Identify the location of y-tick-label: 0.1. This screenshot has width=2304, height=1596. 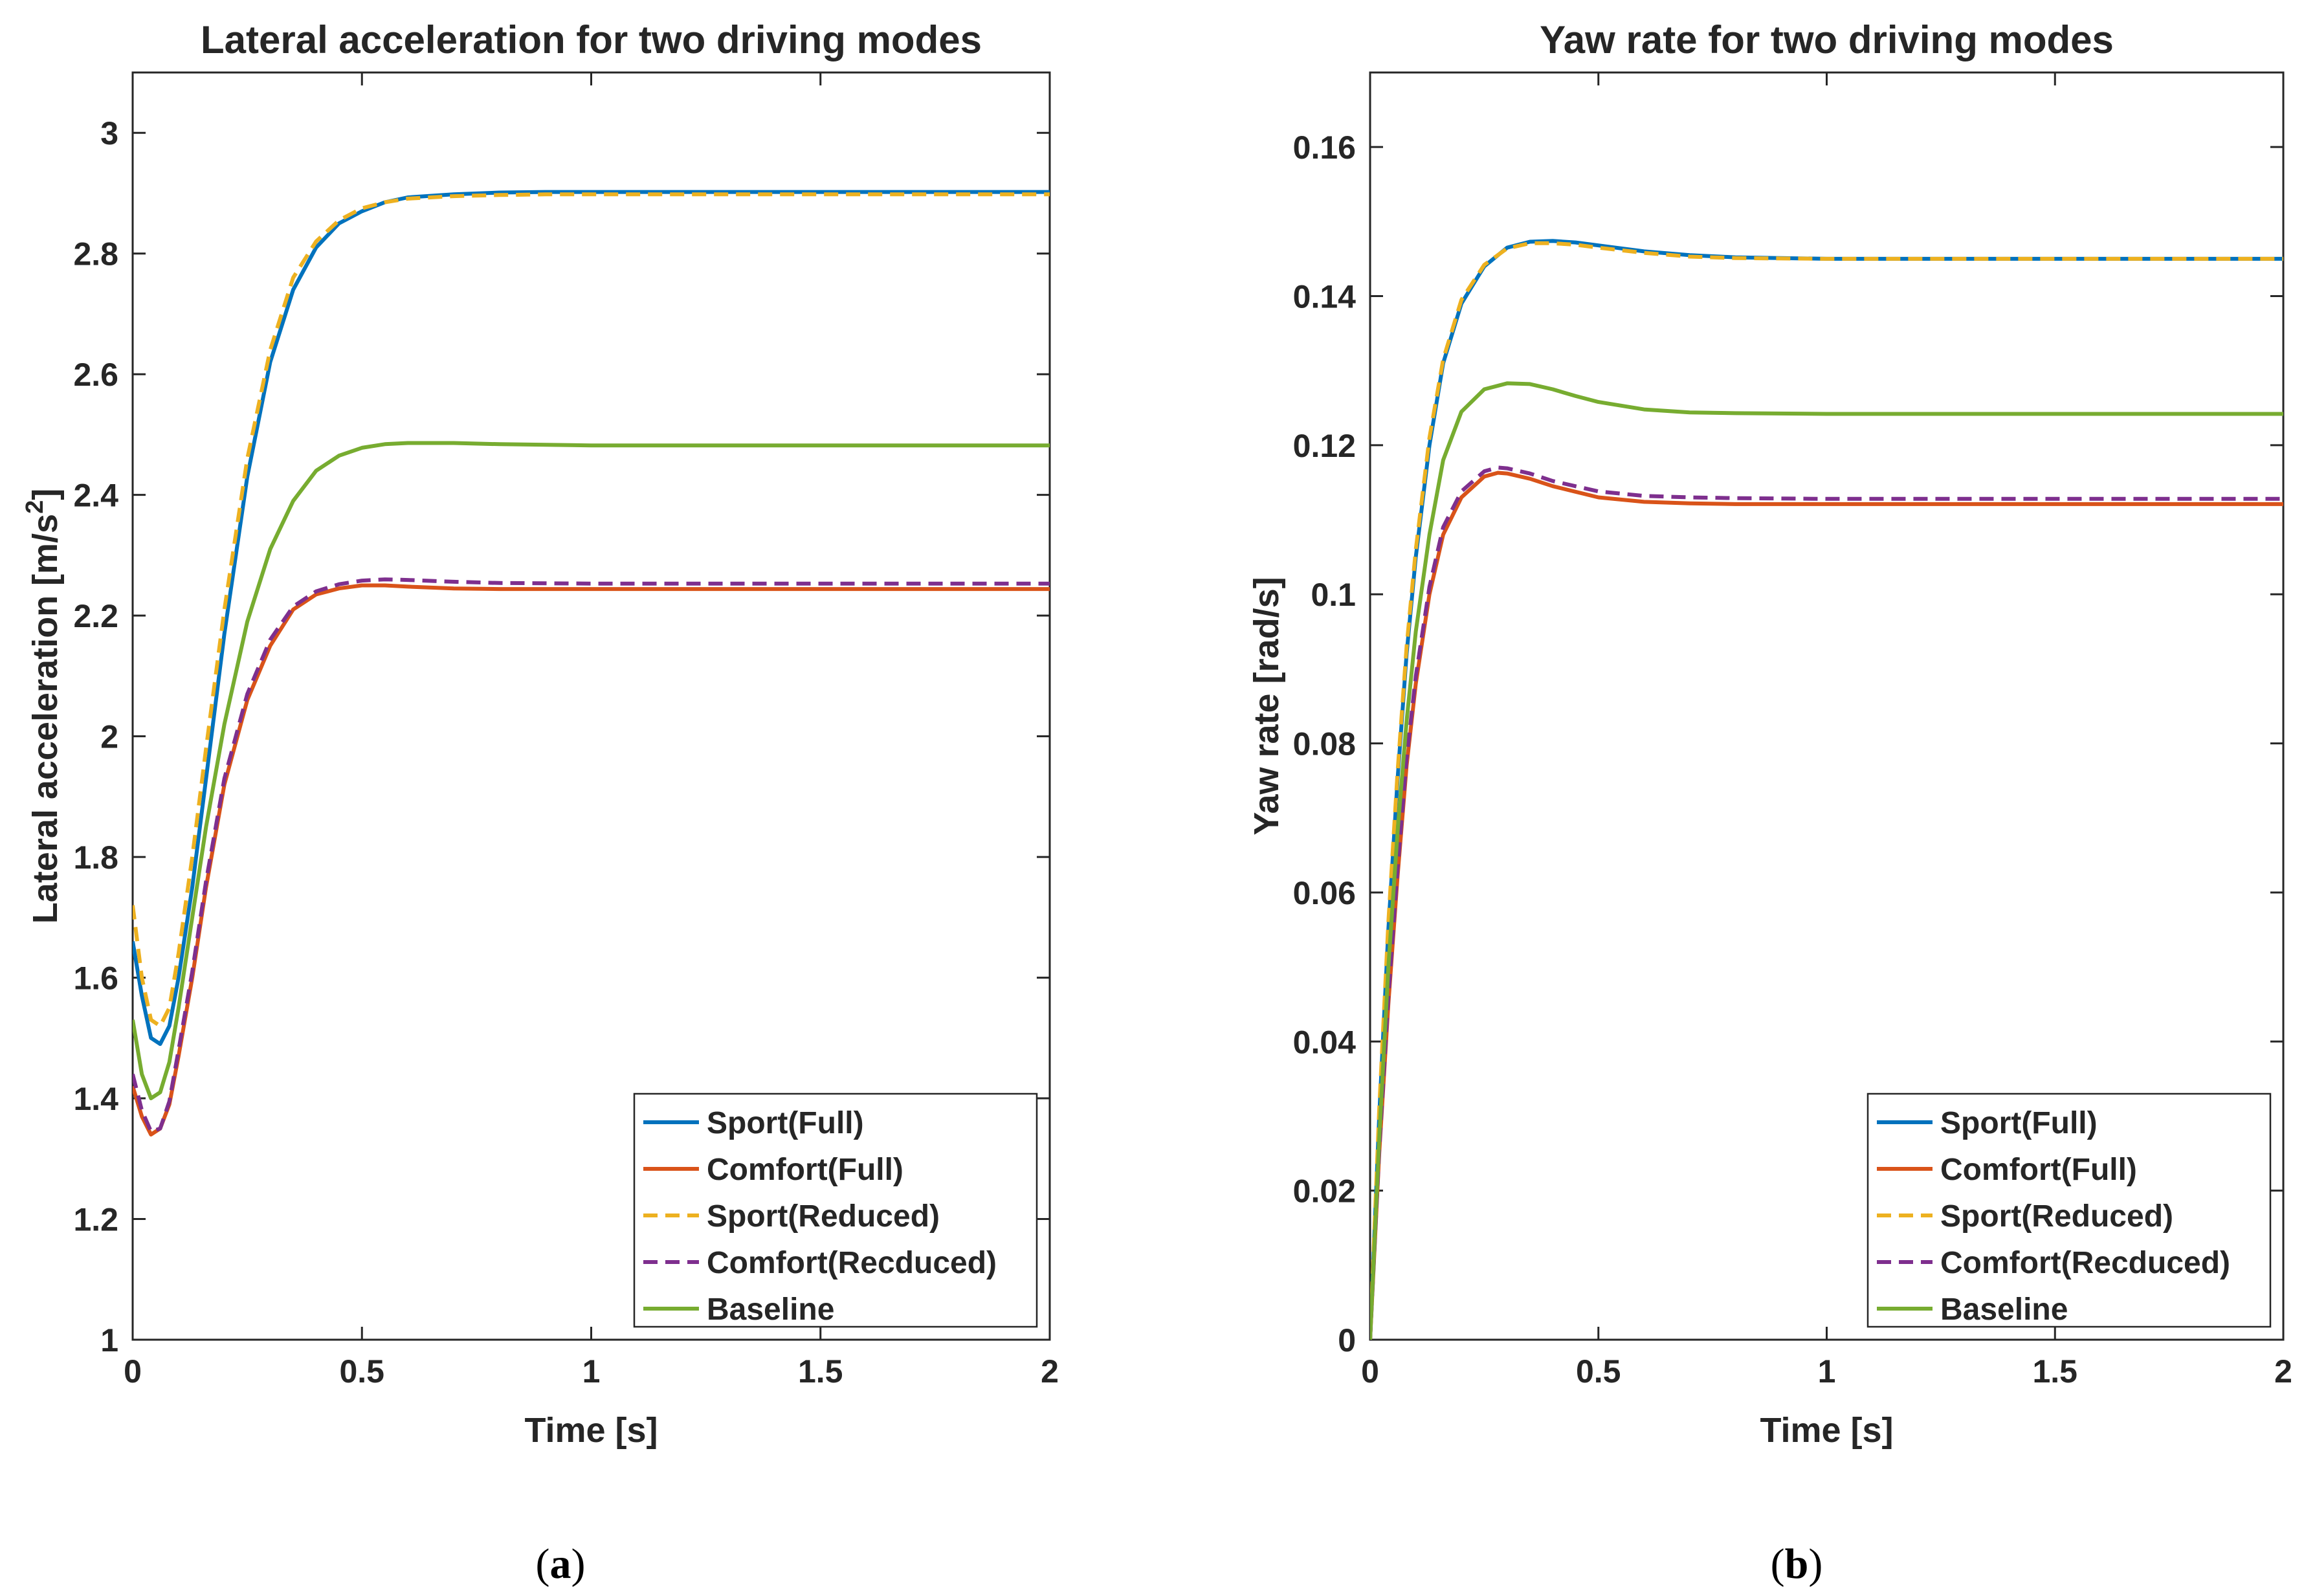
(1333, 595).